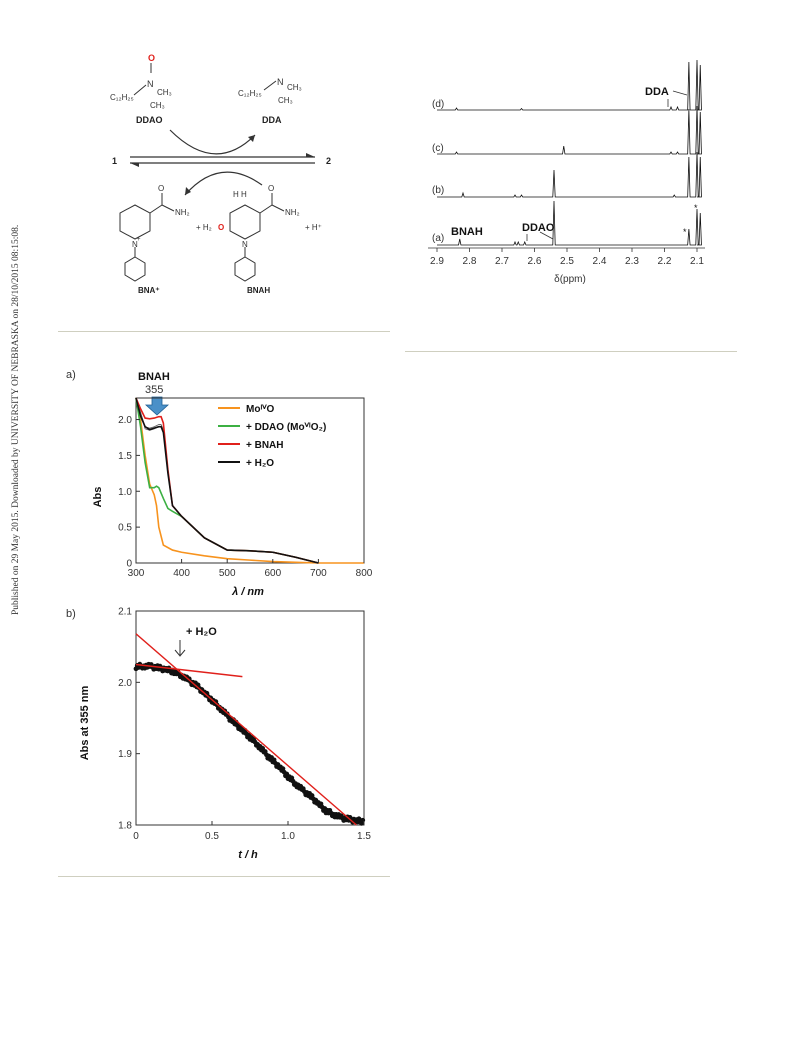 The image size is (793, 1039). What do you see at coordinates (154, 451) in the screenshot?
I see `titration-curve` at bounding box center [154, 451].